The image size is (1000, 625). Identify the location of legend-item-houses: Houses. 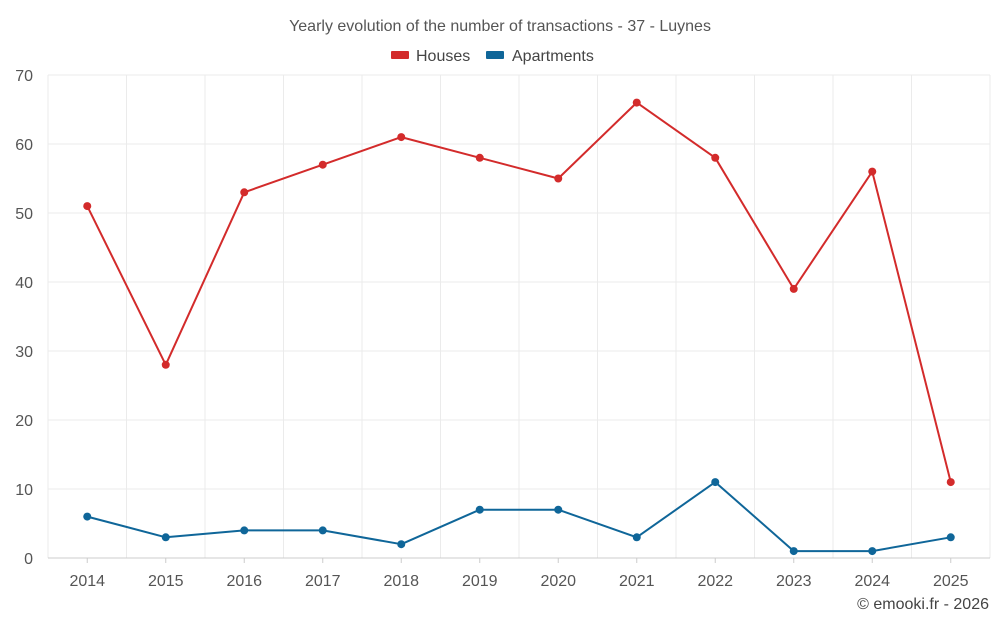
(430, 56).